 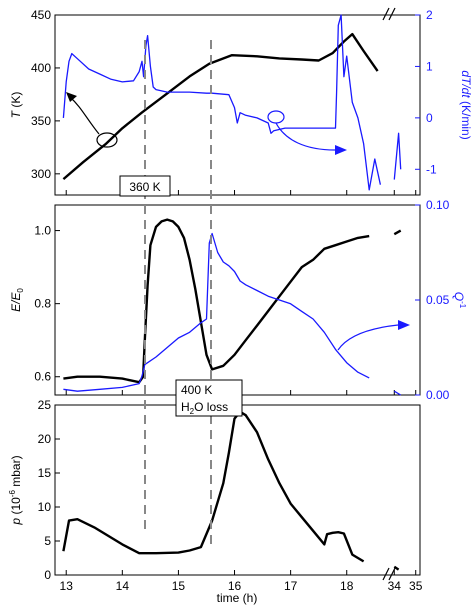 What do you see at coordinates (42, 231) in the screenshot?
I see `middle-y-tick-label: 1.0` at bounding box center [42, 231].